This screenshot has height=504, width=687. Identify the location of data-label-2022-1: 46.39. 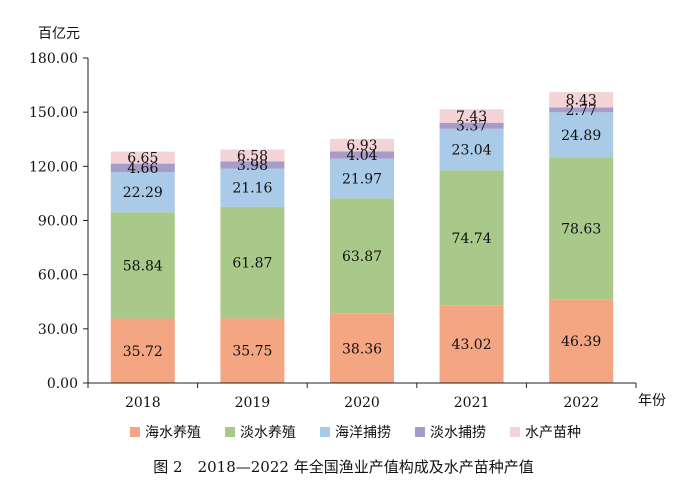
(581, 342).